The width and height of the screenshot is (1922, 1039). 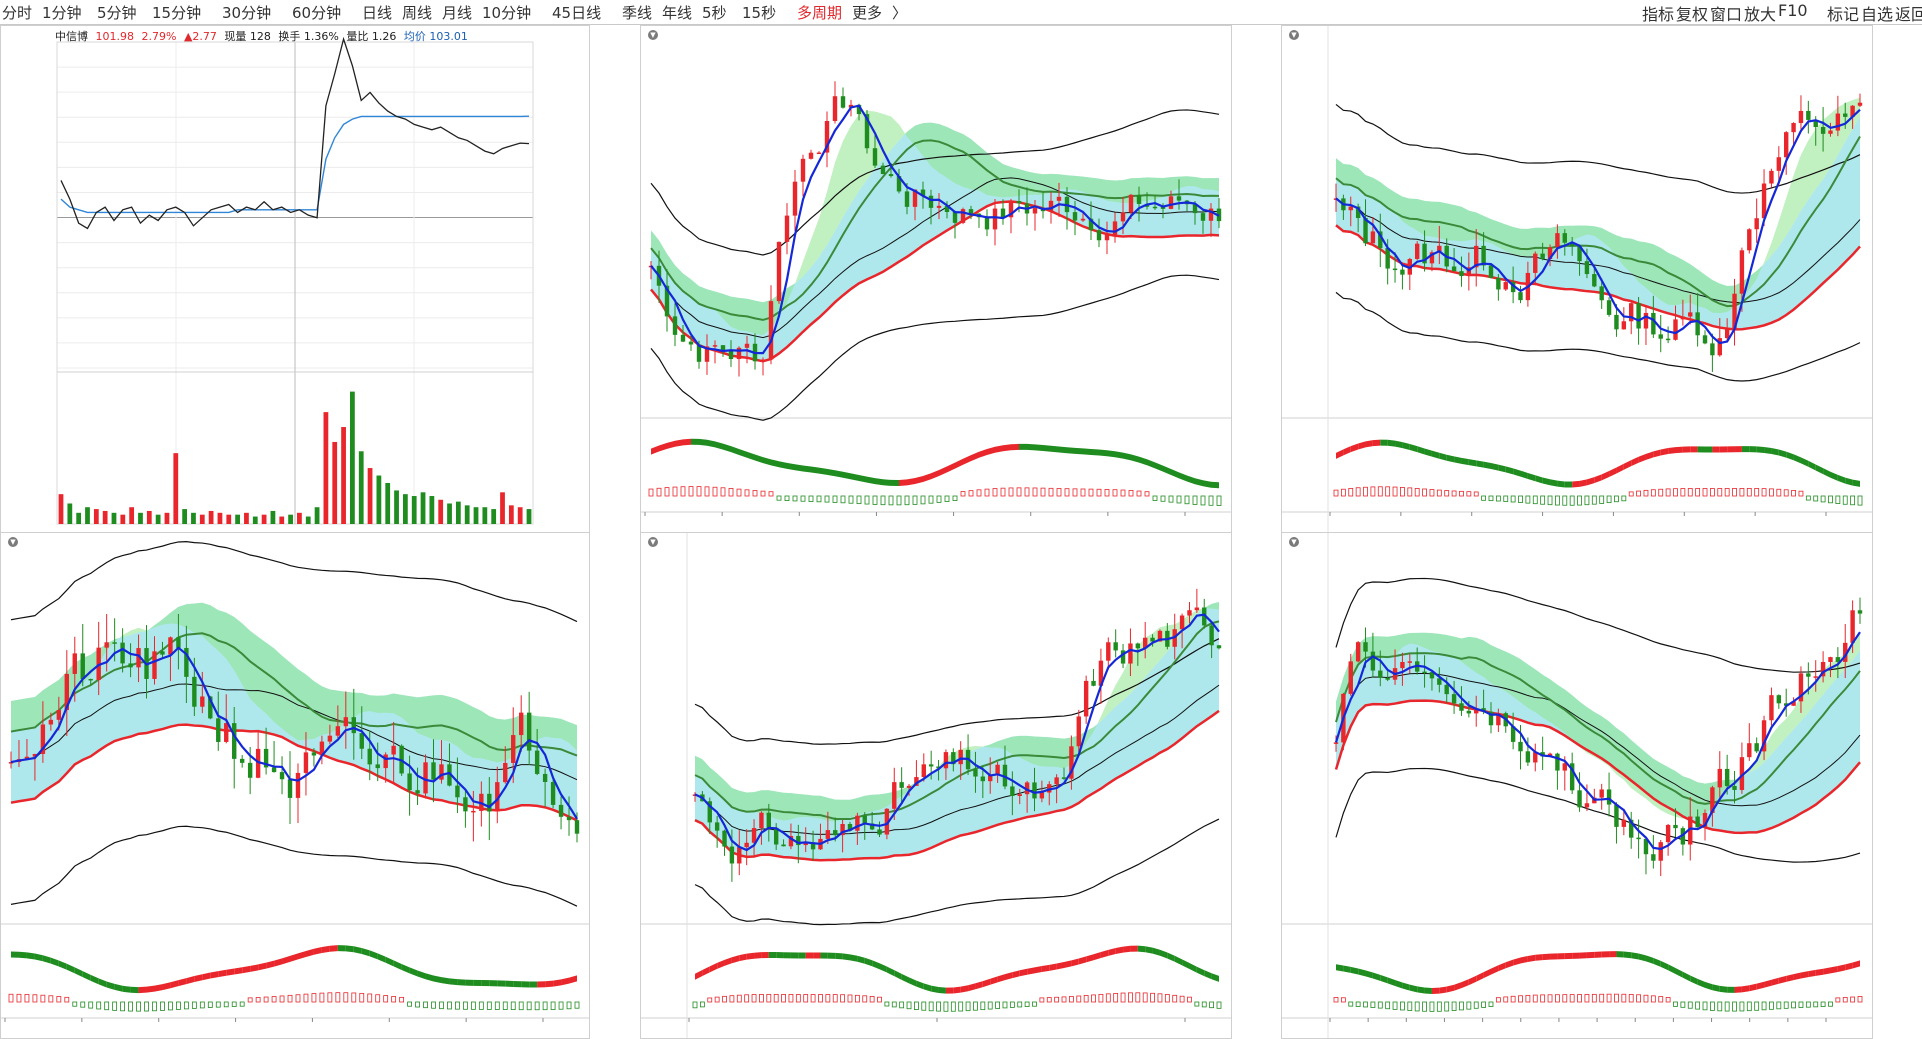 I want to click on tool-button-6: 自选, so click(x=1877, y=14).